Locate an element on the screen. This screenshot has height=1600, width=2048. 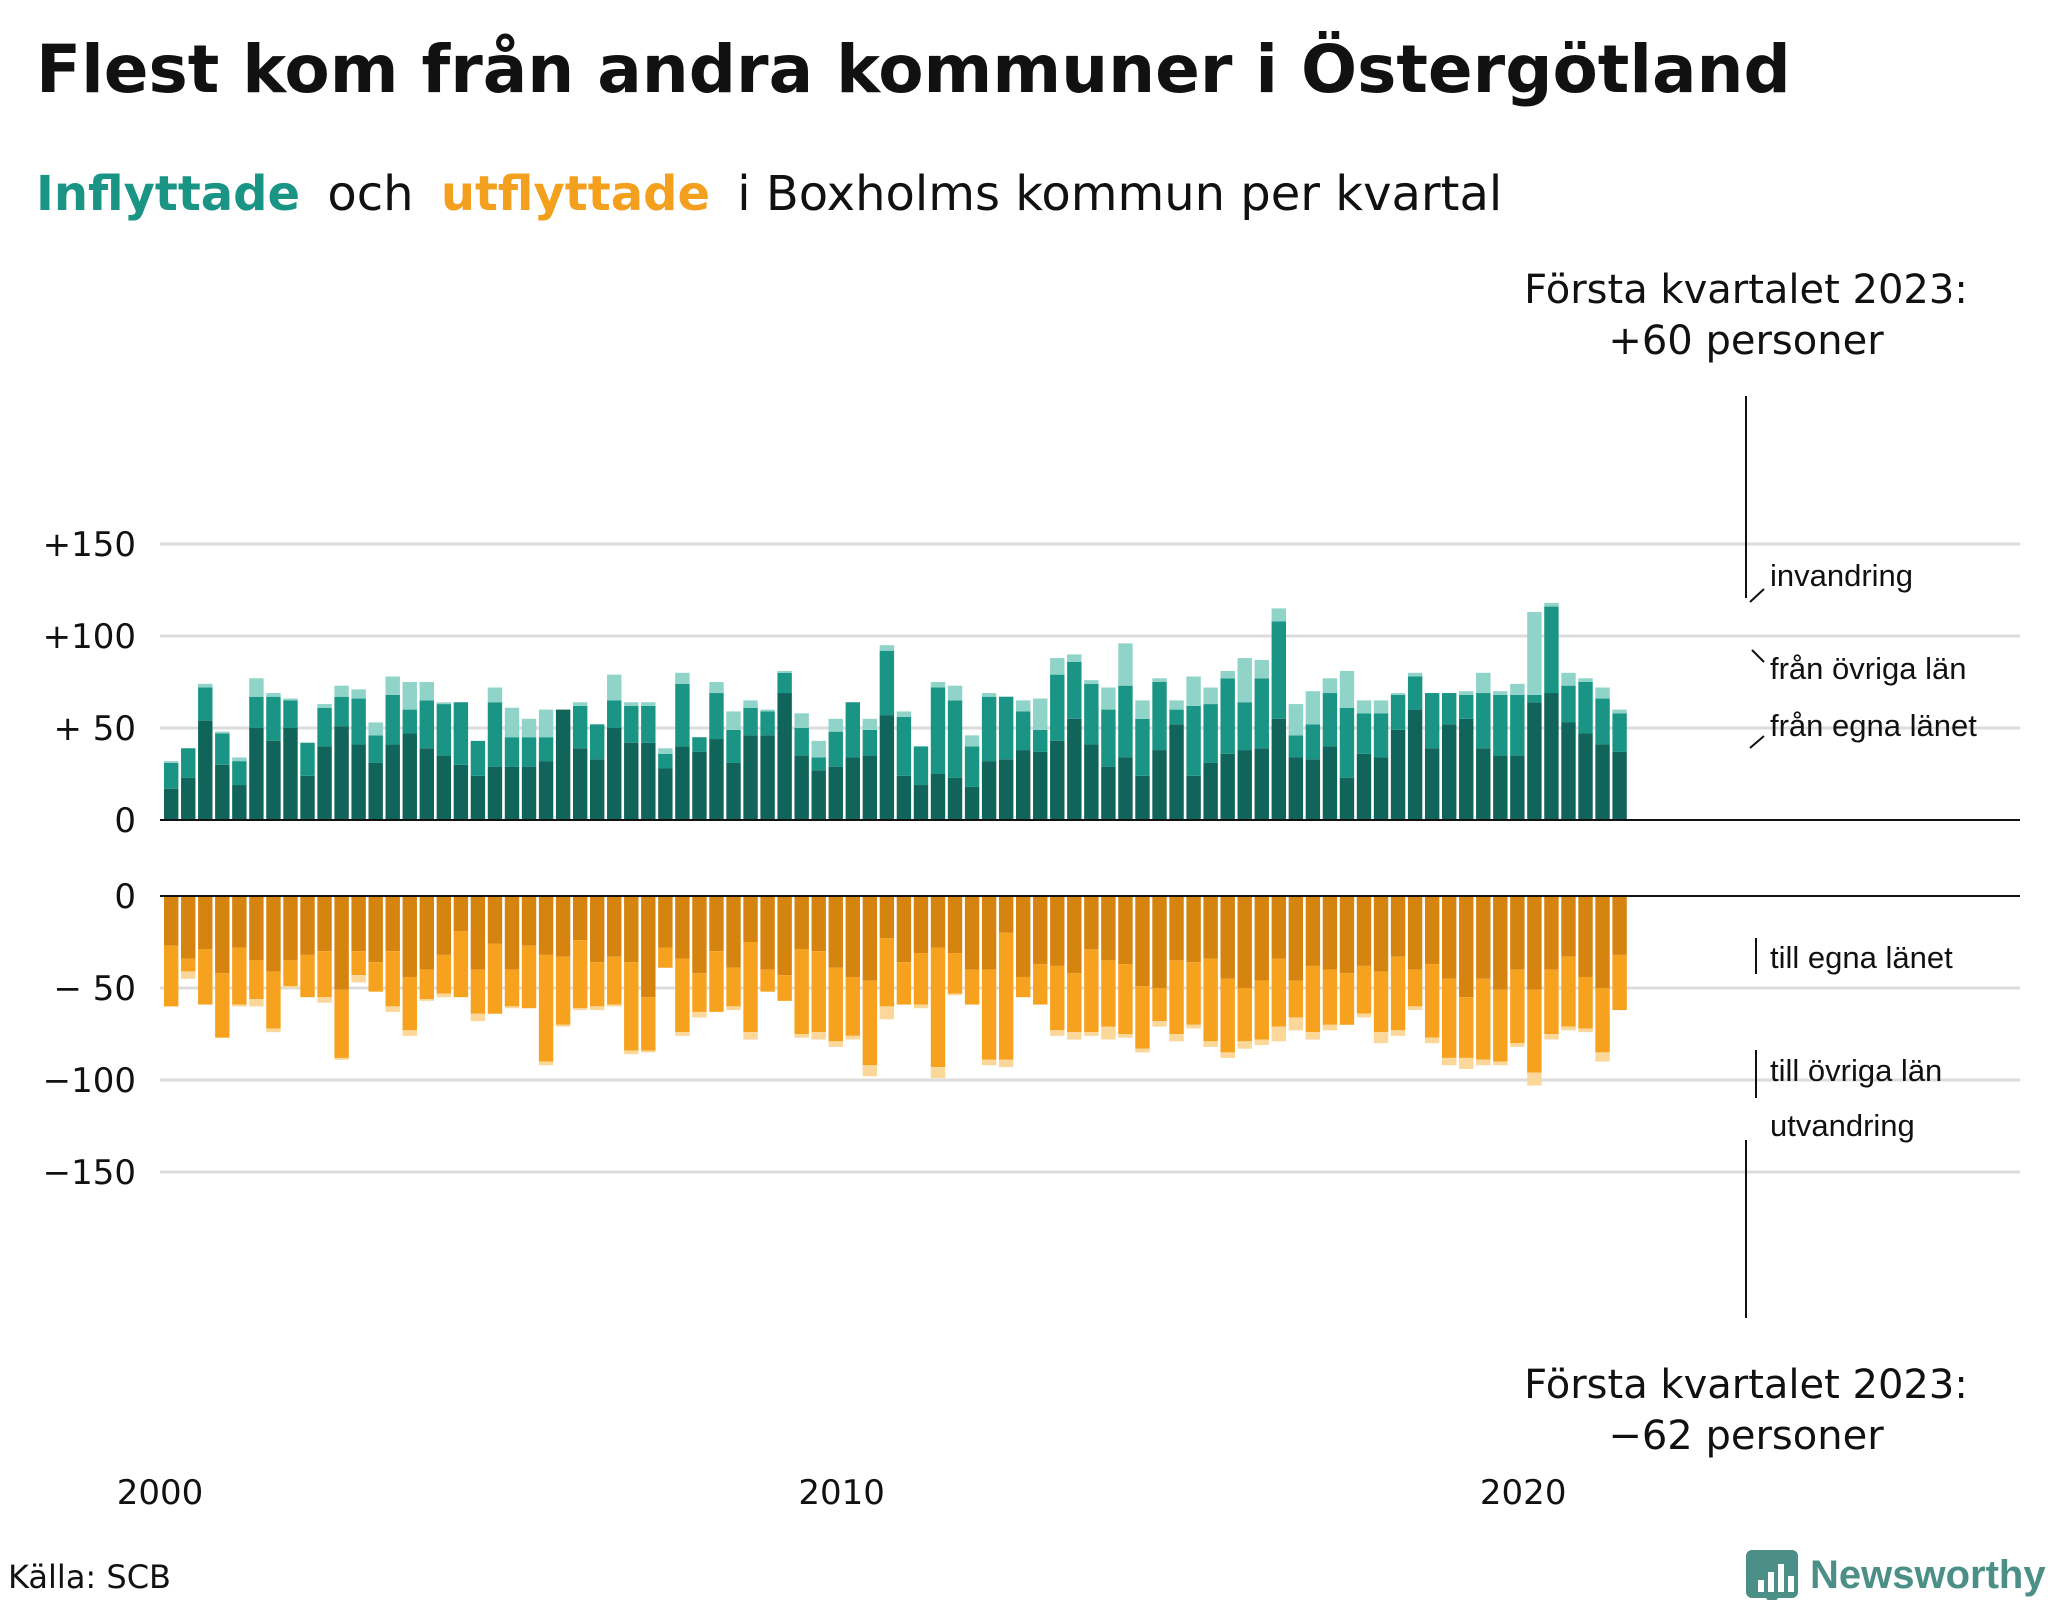
subtitle-utflyttade: utflyttade is located at coordinates (575, 194).